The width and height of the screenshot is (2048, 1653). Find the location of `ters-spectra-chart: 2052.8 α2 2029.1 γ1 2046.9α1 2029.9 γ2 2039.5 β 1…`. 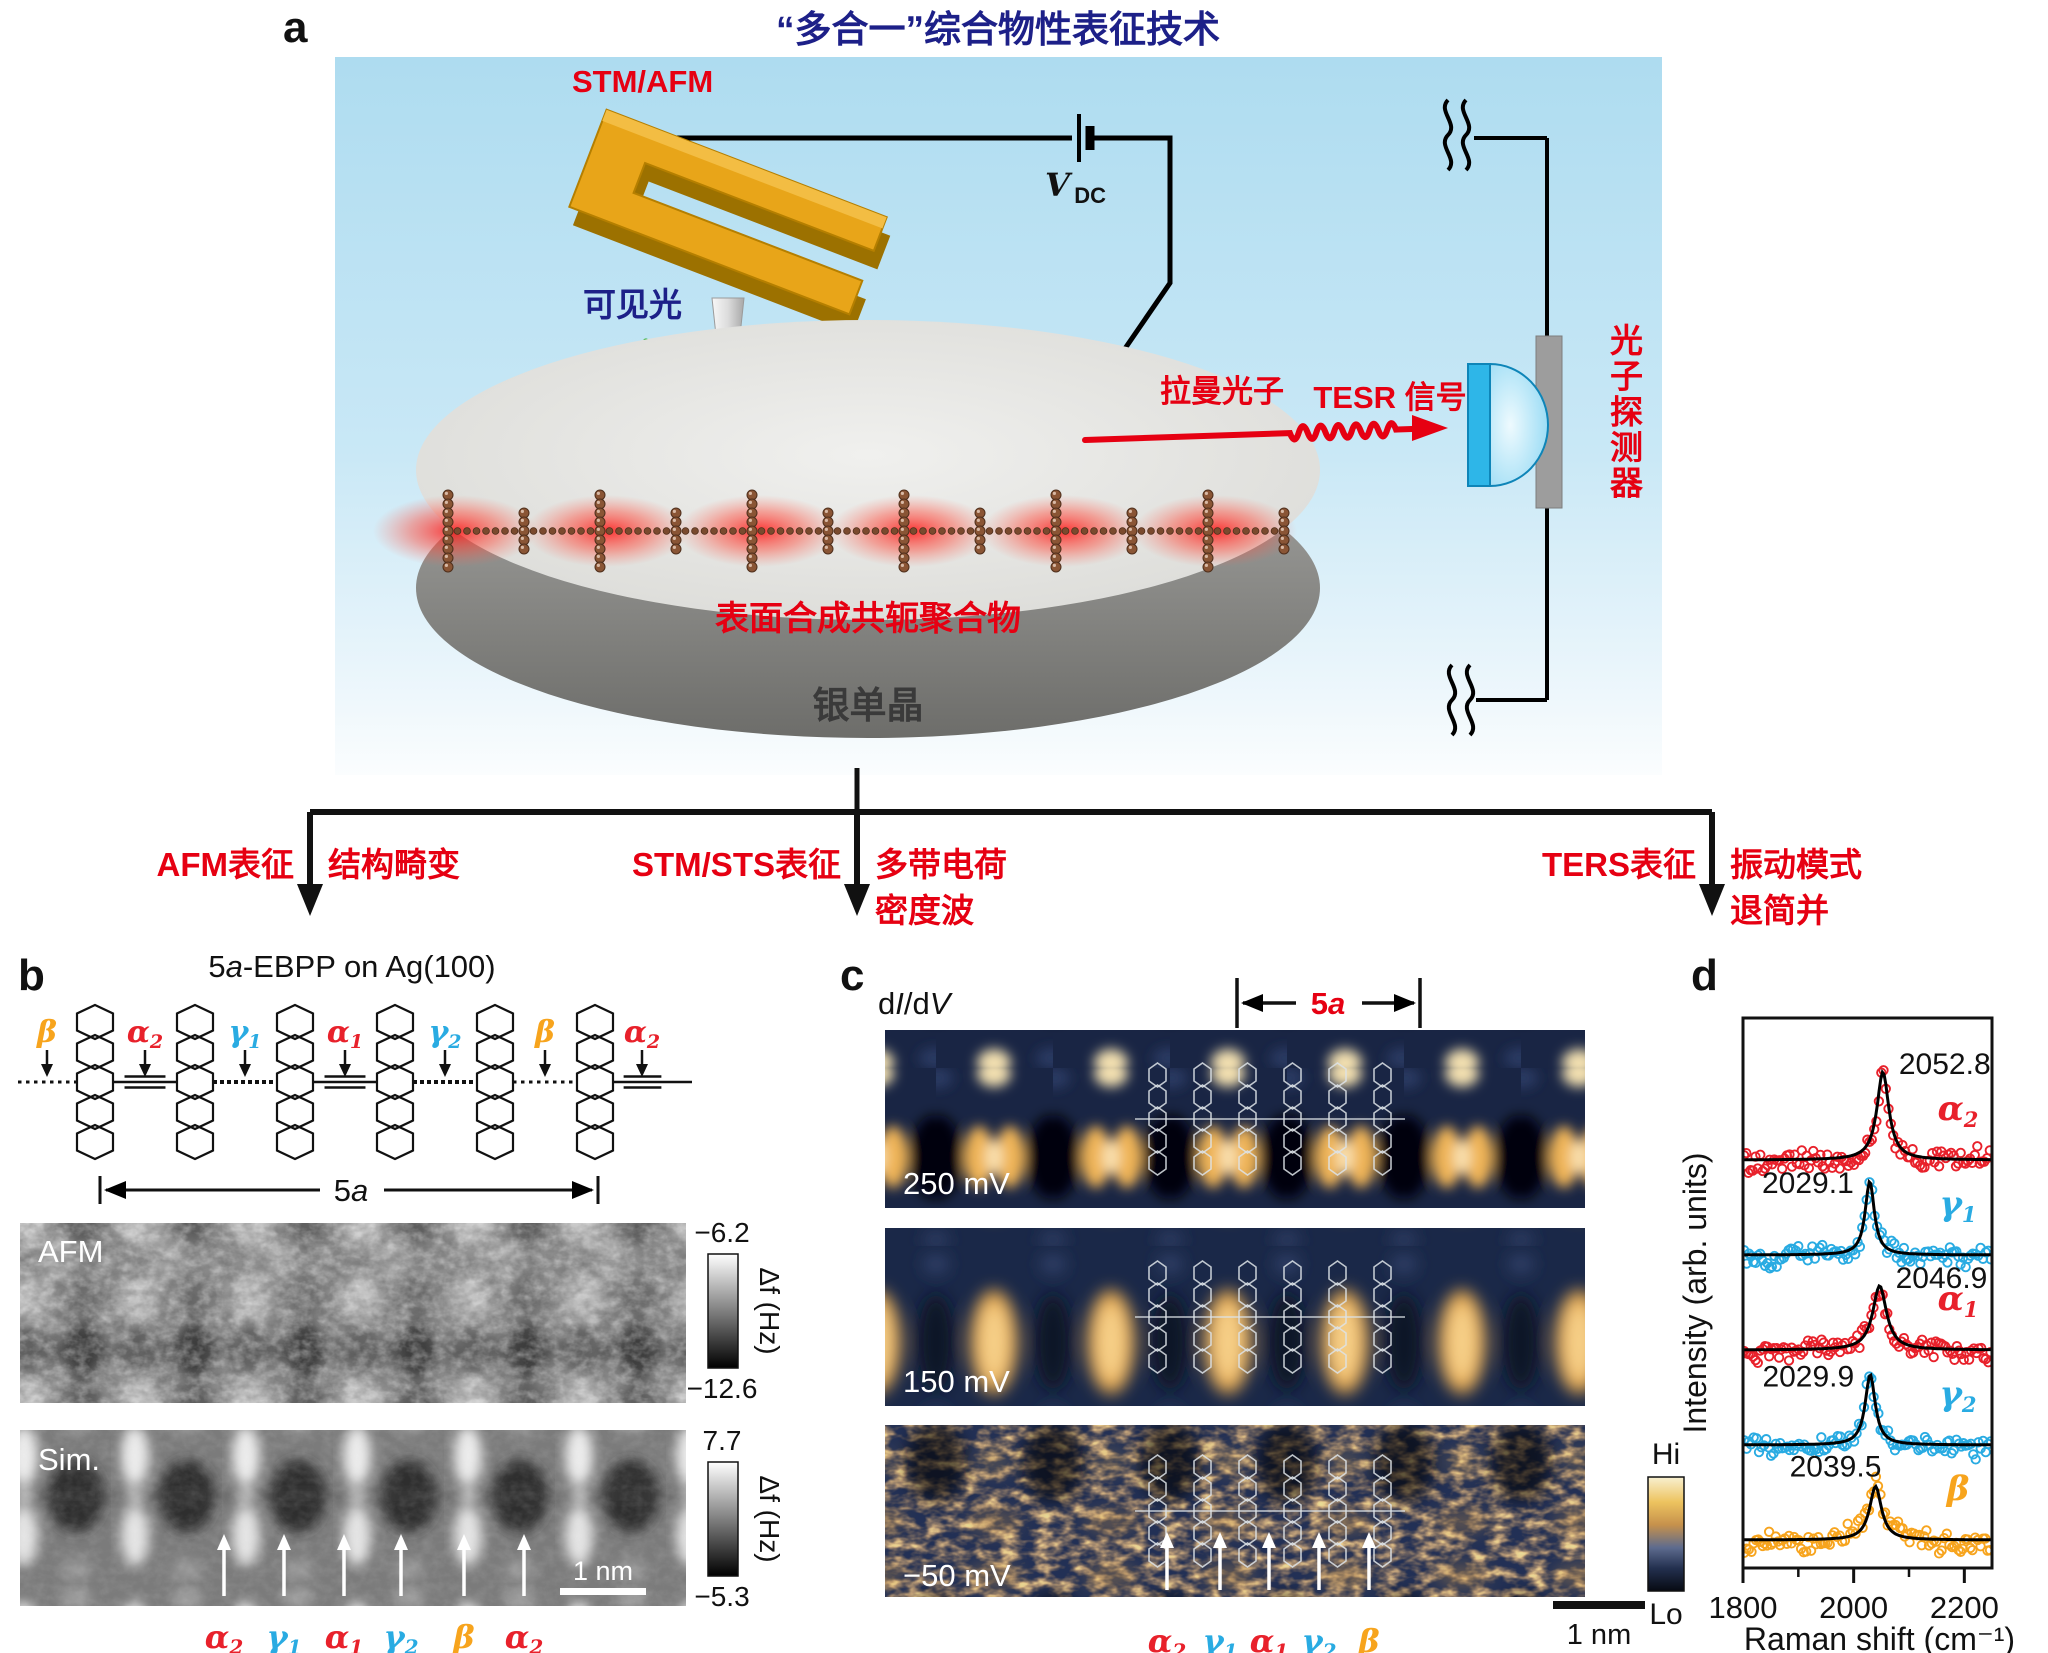

ters-spectra-chart: 2052.8 α2 2029.1 γ1 2046.9α1 2029.9 γ2 2039.5 β 1… is located at coordinates (1846, 1334).